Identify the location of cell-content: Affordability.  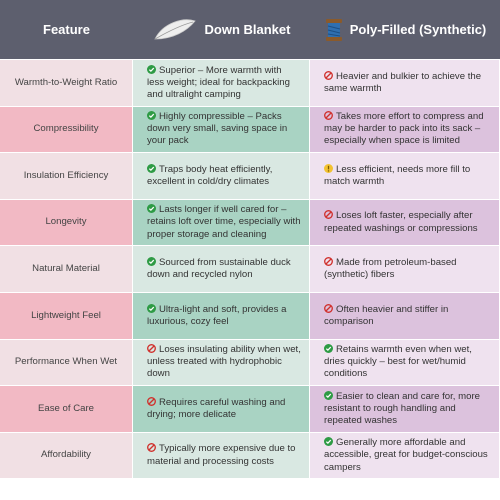
(66, 455).